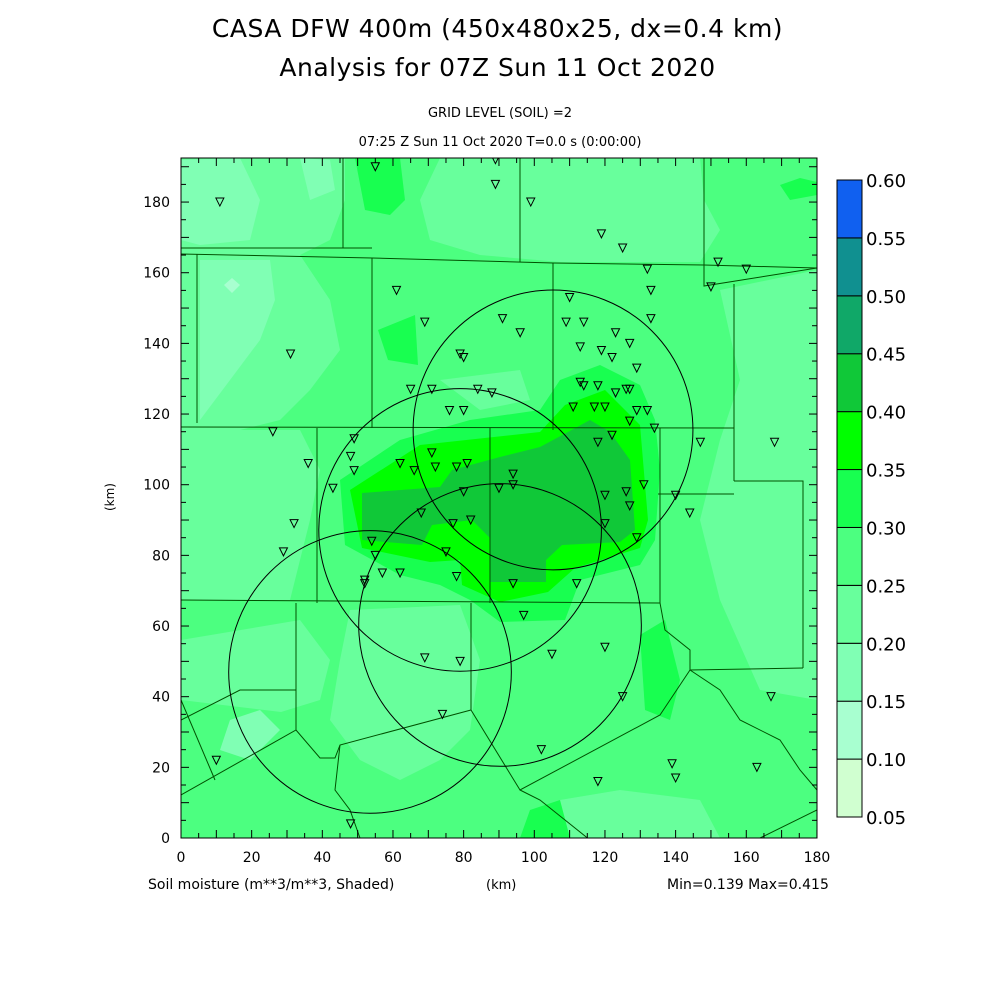 The height and width of the screenshot is (1000, 1000). Describe the element at coordinates (886, 760) in the screenshot. I see `colorbar-label: 0.10` at that location.